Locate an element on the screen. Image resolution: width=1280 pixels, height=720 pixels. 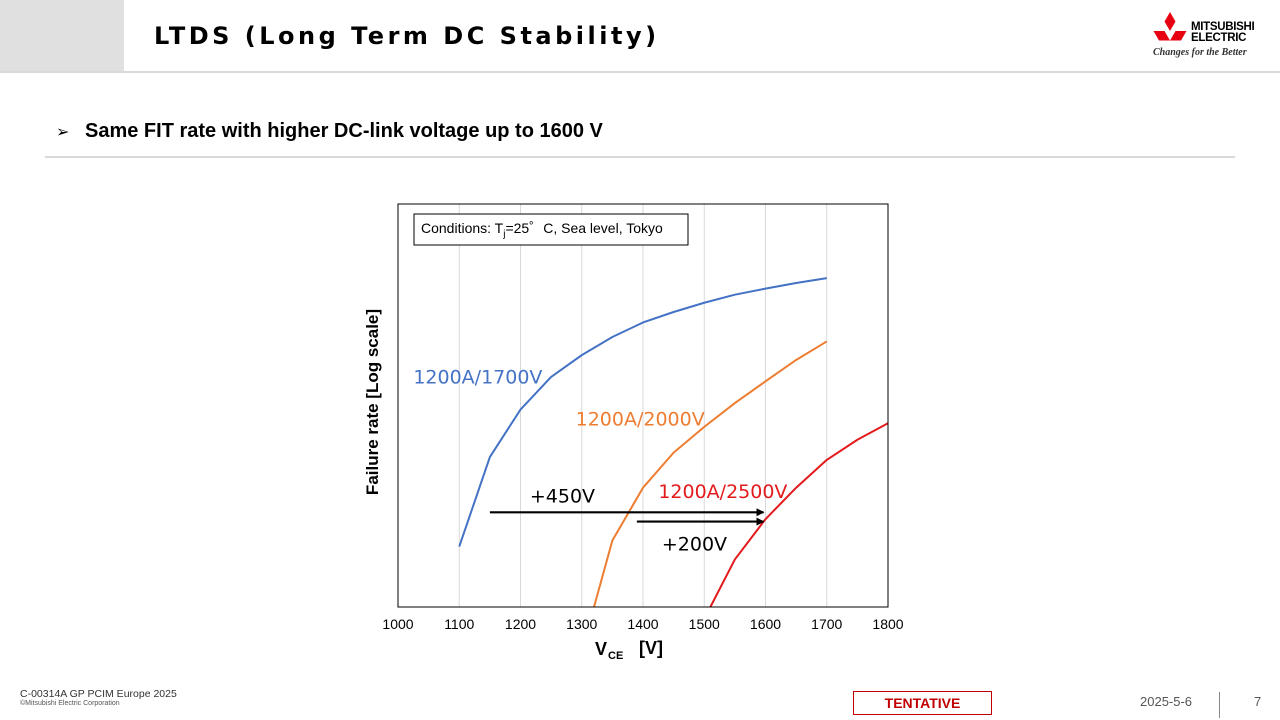
series-label-3: 1200A/2500V is located at coordinates (722, 492).